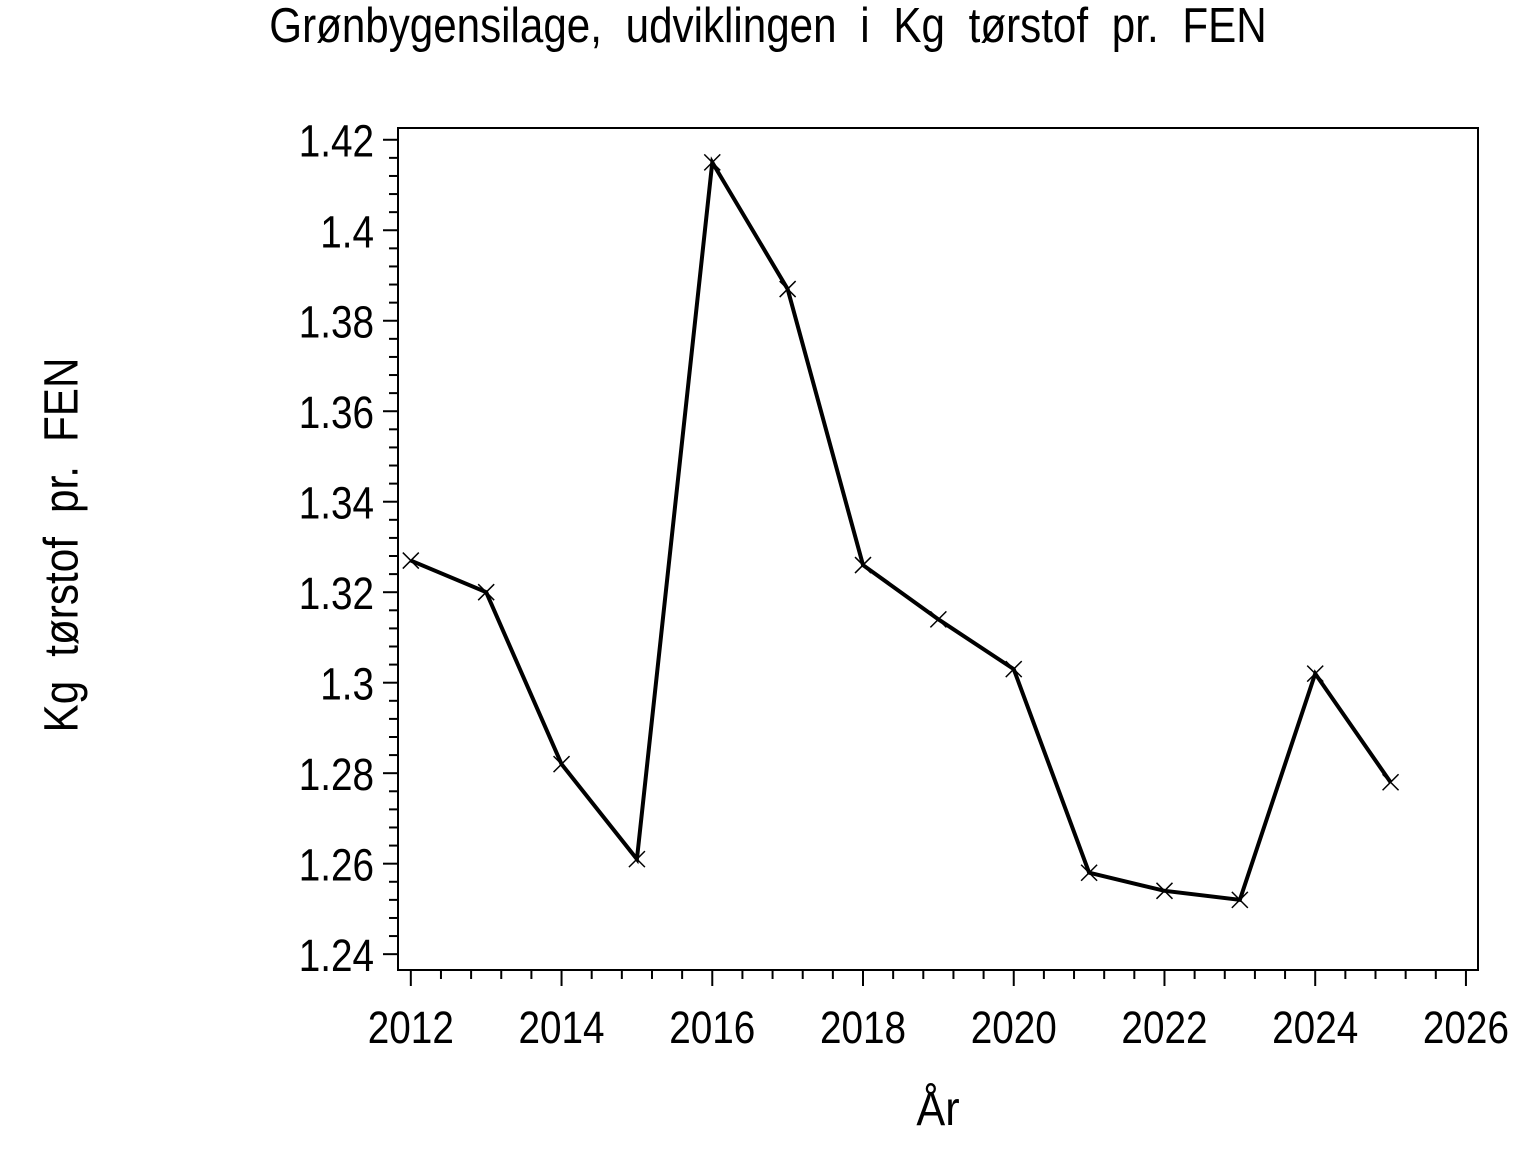 The height and width of the screenshot is (1152, 1536). What do you see at coordinates (863, 1027) in the screenshot?
I see `x-tick-label: 2018` at bounding box center [863, 1027].